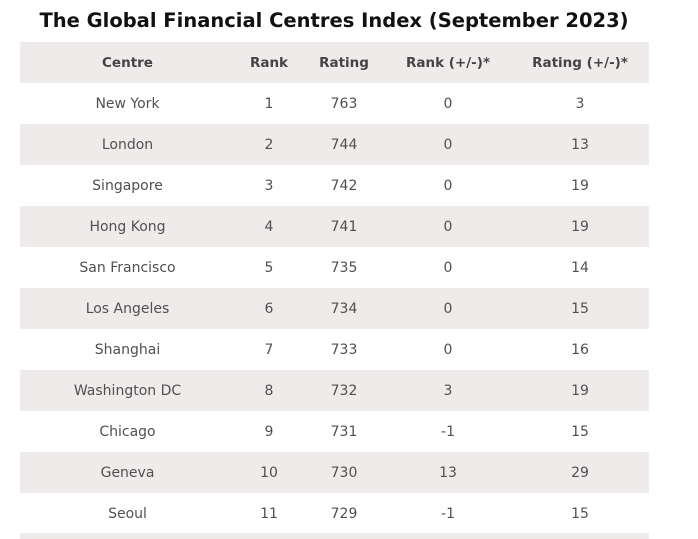 Image resolution: width=698 pixels, height=539 pixels. Describe the element at coordinates (448, 62) in the screenshot. I see `column-header-rank-change: Rank (+/-)*` at that location.